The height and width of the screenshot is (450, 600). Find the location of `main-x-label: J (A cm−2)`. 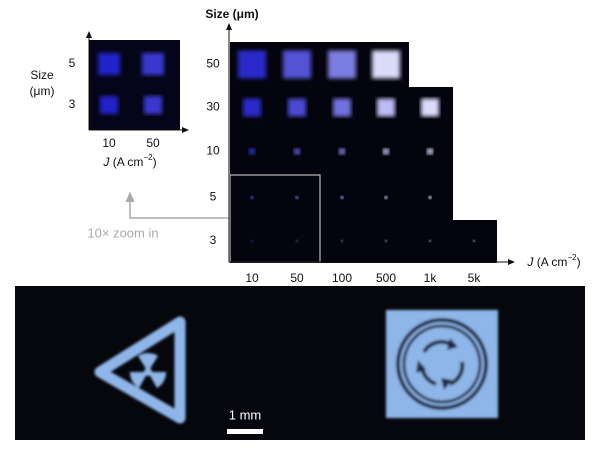

main-x-label: J (A cm−2) is located at coordinates (553, 261).